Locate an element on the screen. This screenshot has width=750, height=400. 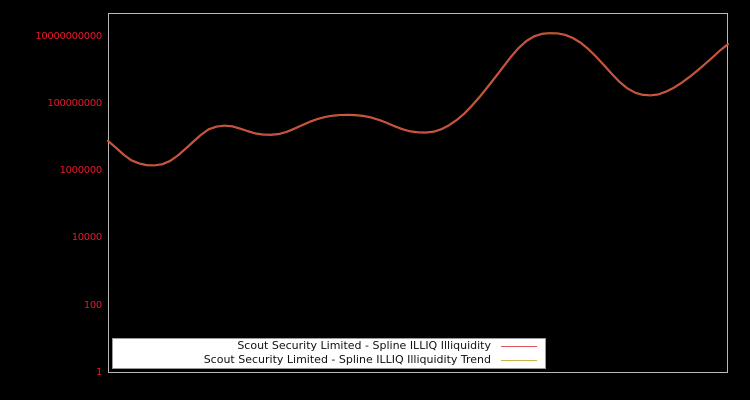
legend-swatch-illiquidity-trend is located at coordinates (519, 360).